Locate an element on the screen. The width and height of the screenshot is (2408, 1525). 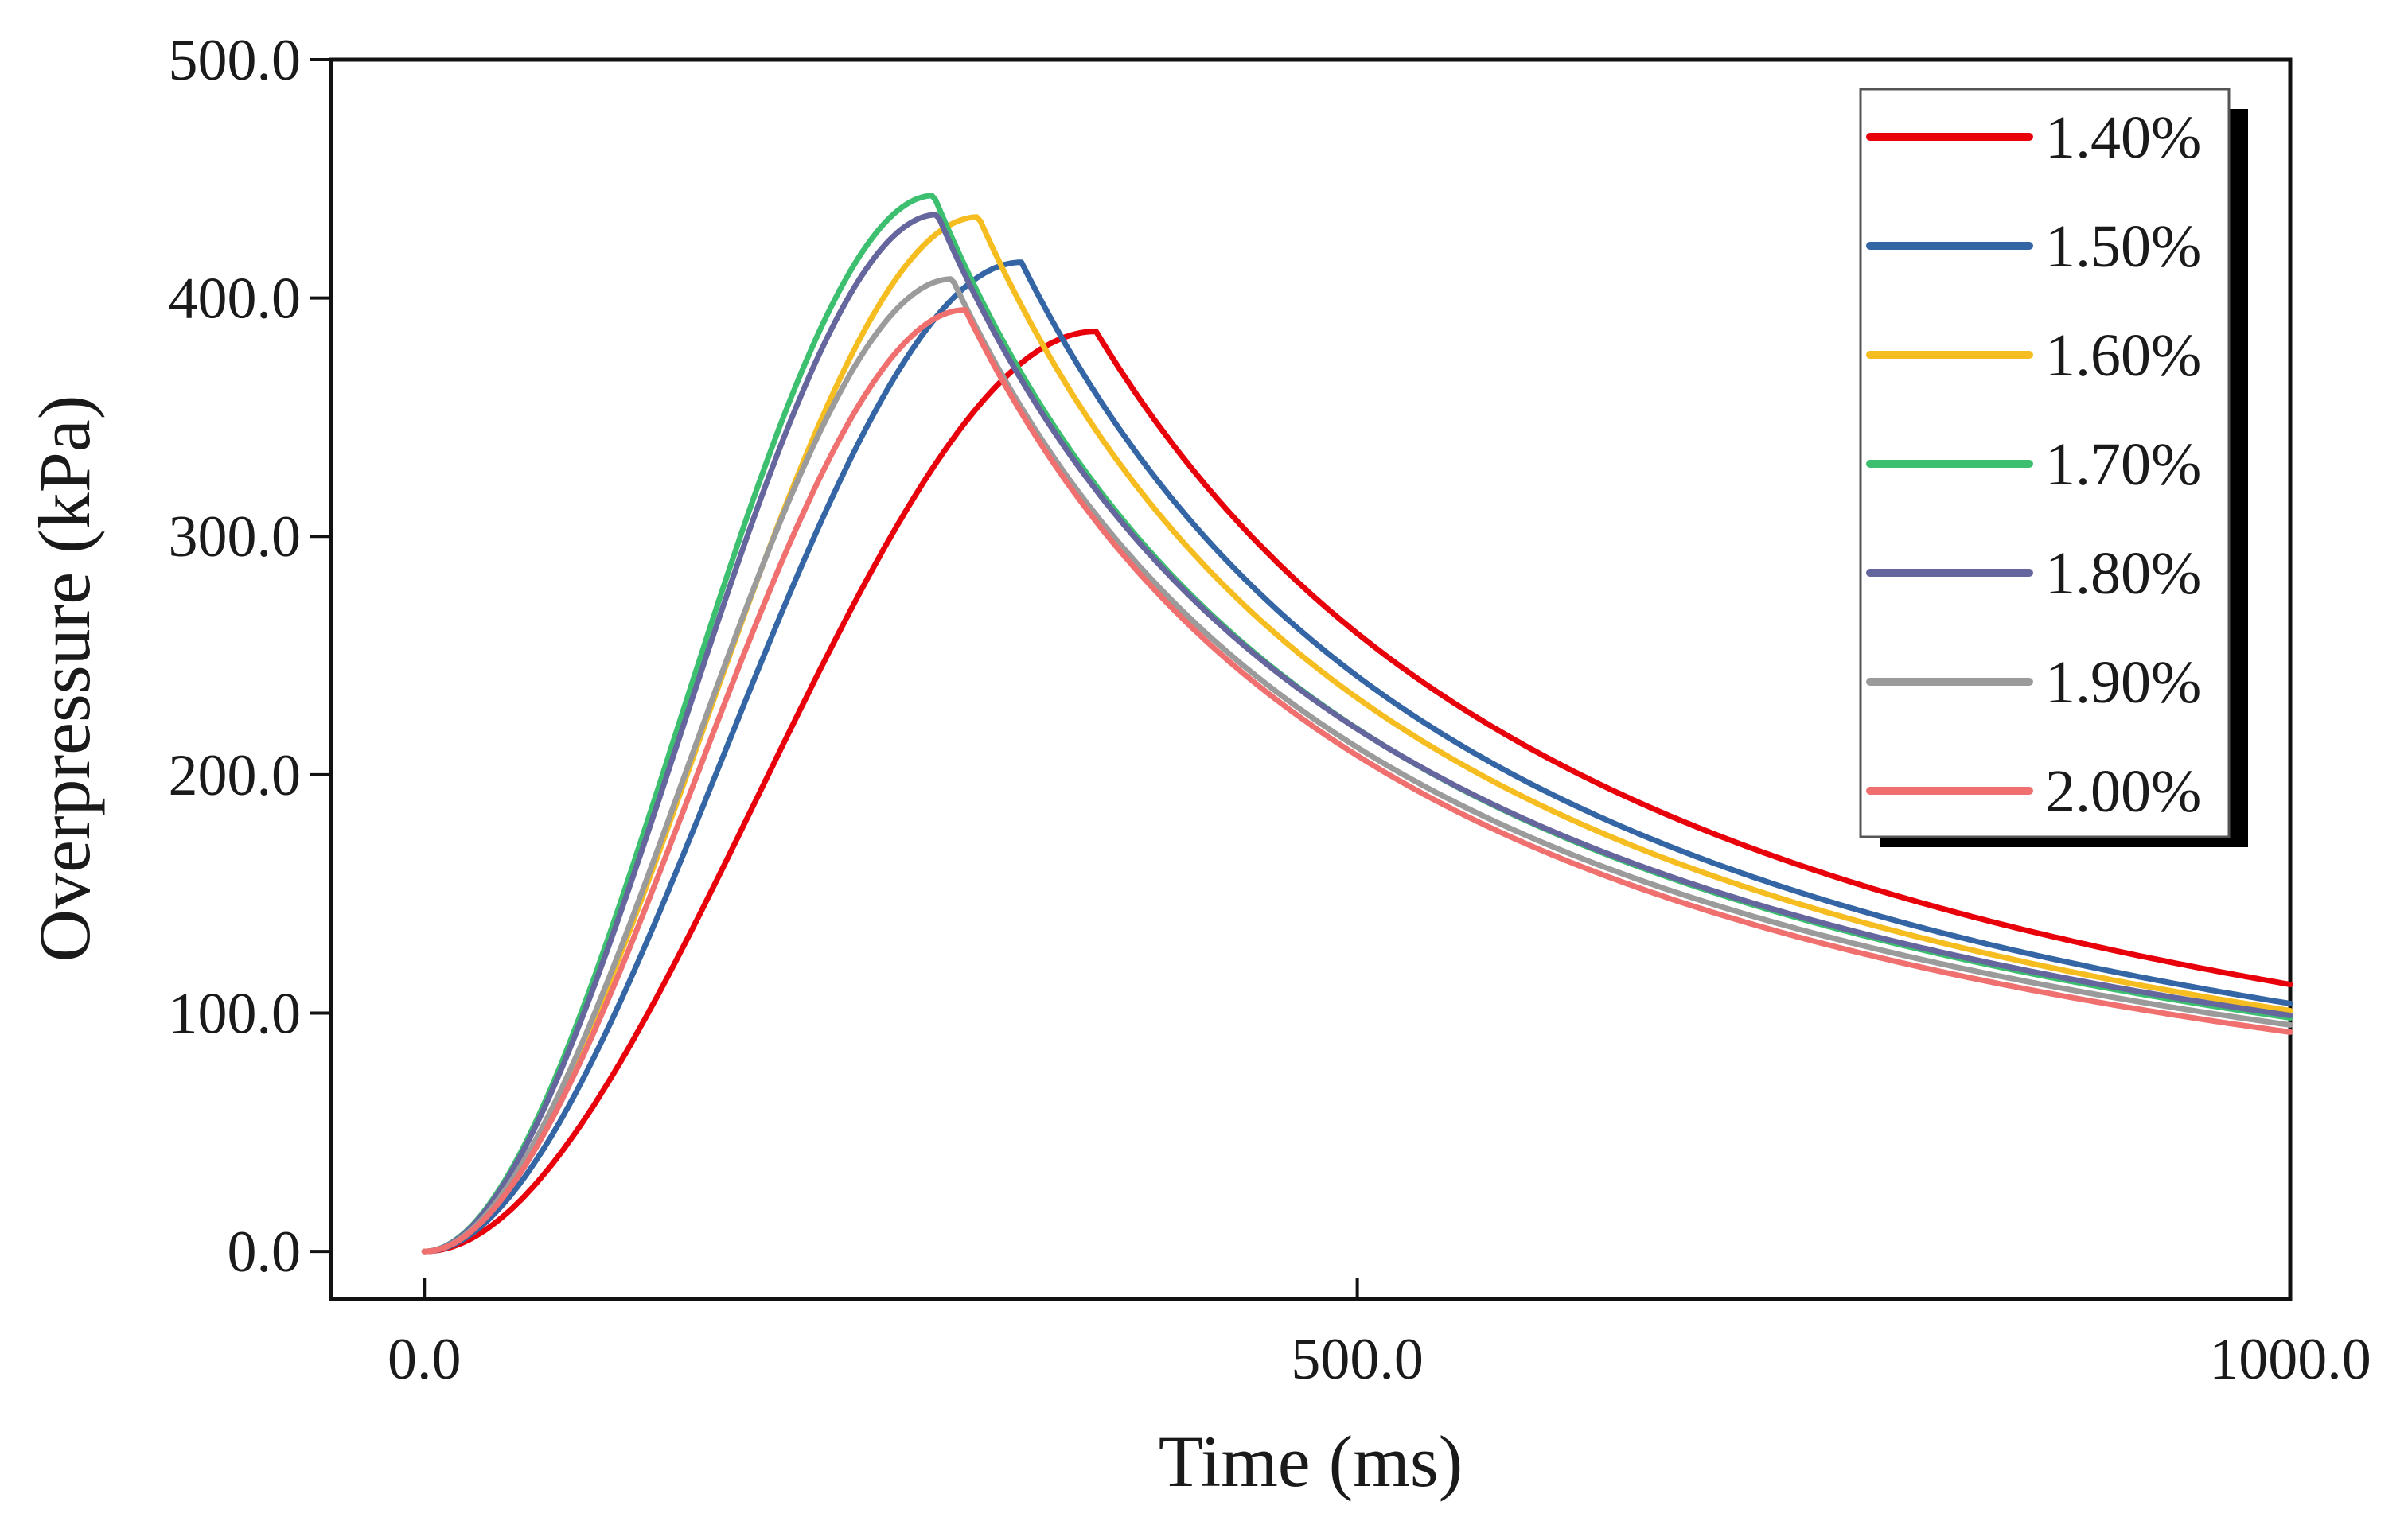
legend-label: 1.60% is located at coordinates (2123, 356).